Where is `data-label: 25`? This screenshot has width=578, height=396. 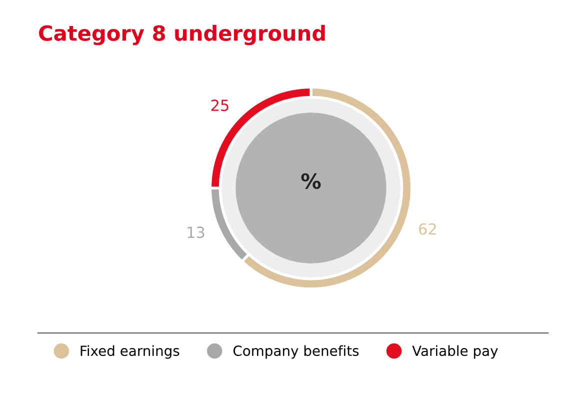 data-label: 25 is located at coordinates (219, 106).